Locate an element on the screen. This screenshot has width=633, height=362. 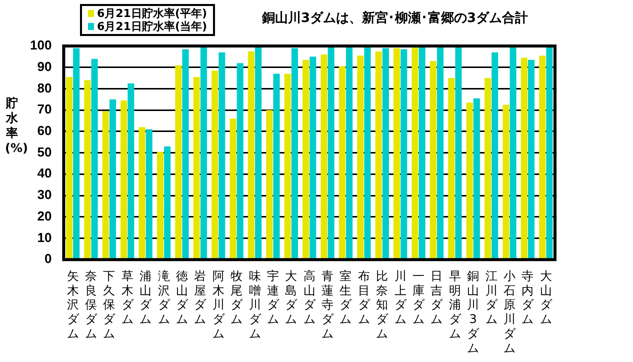
x-tick-label: 布目ダム is located at coordinates (364, 297).